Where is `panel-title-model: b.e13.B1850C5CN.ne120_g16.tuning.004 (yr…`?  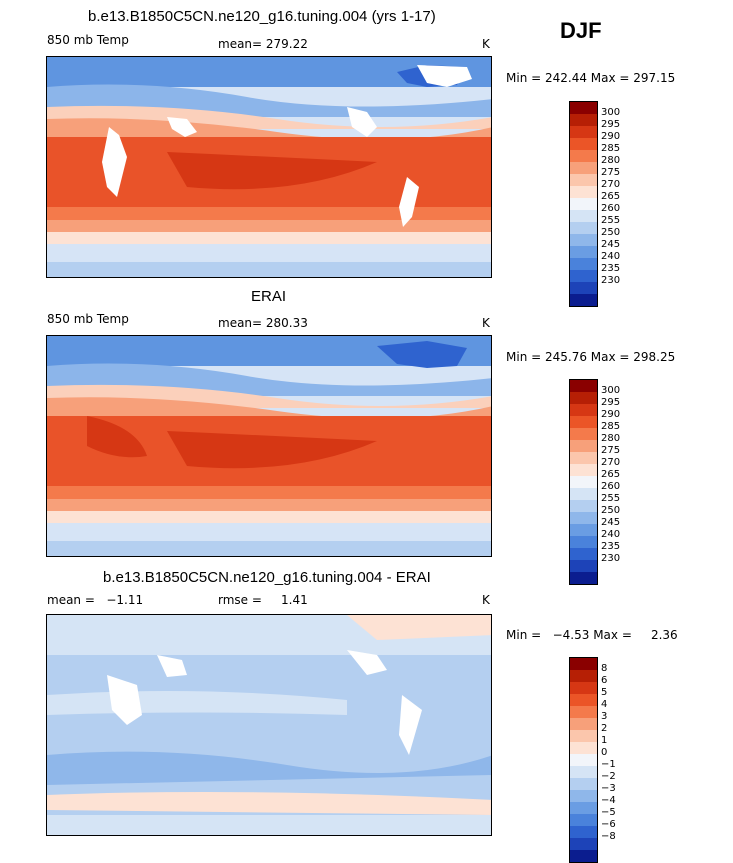 panel-title-model: b.e13.B1850C5CN.ne120_g16.tuning.004 (yr… is located at coordinates (262, 16).